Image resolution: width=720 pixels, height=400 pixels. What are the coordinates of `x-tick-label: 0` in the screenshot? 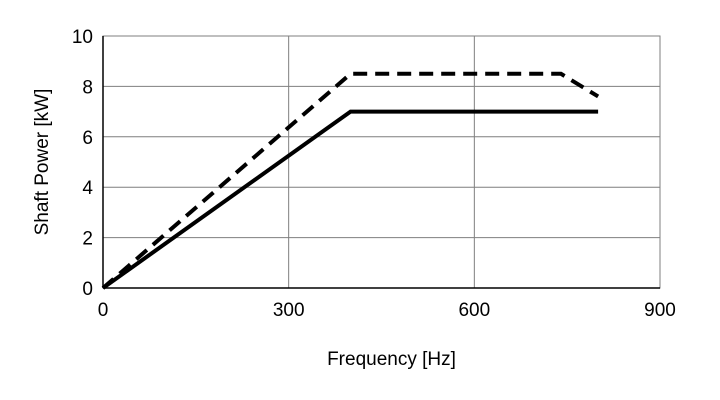 It's located at (103, 310).